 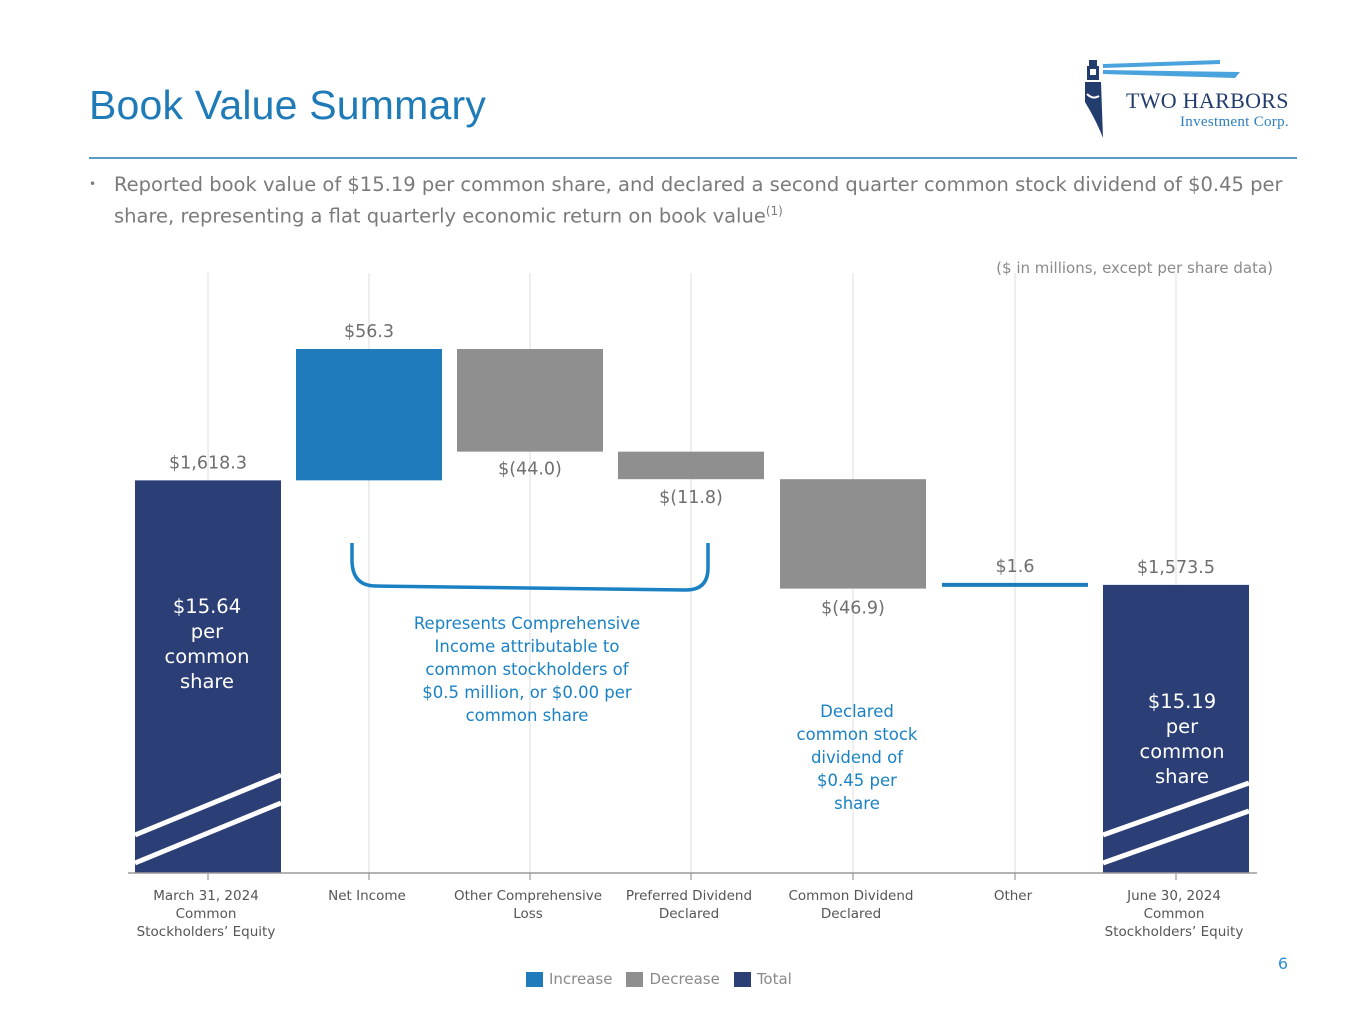 I want to click on title-divider, so click(x=693, y=158).